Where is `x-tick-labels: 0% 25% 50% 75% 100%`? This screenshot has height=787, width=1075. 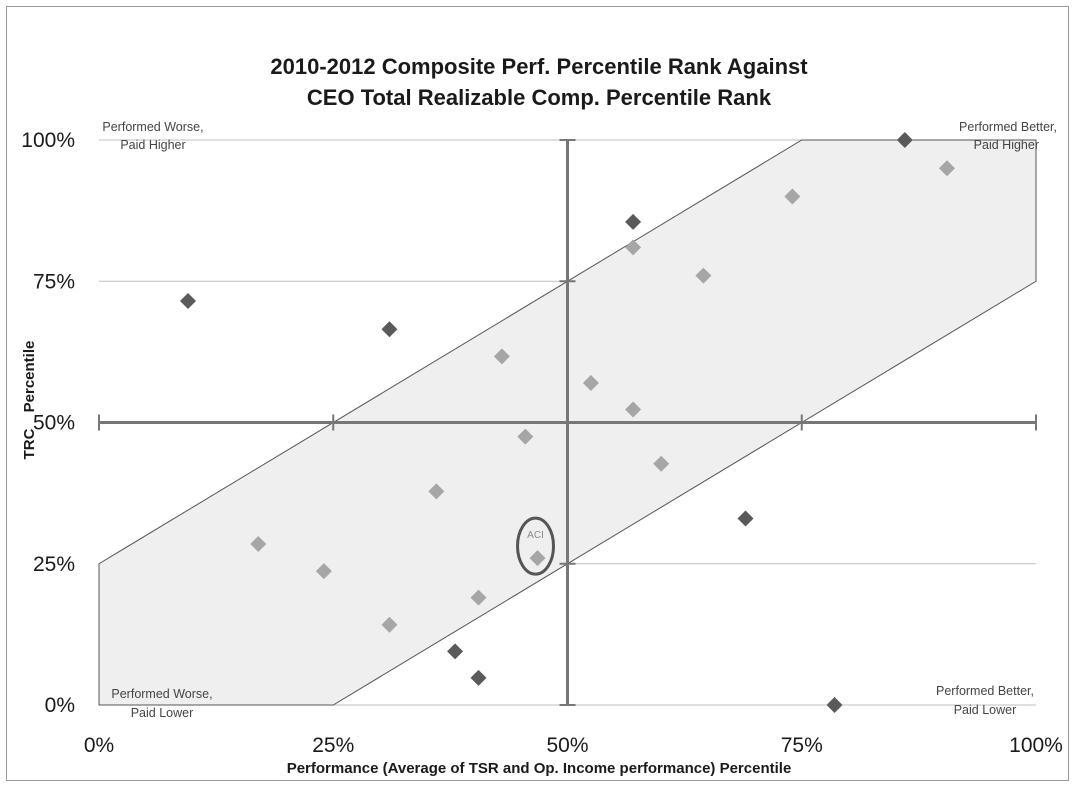 x-tick-labels: 0% 25% 50% 75% 100% is located at coordinates (573, 745).